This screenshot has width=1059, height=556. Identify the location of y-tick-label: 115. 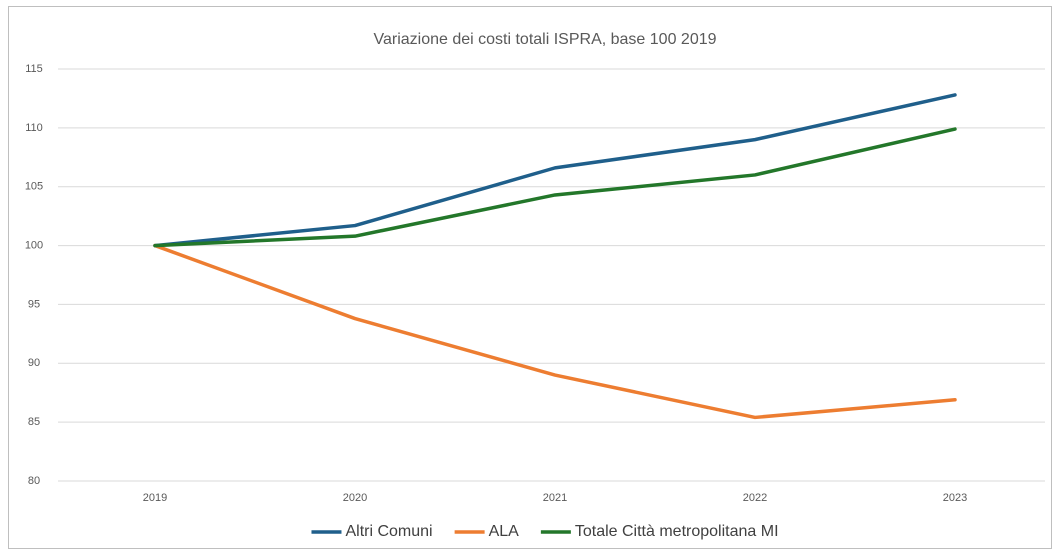
(34, 69).